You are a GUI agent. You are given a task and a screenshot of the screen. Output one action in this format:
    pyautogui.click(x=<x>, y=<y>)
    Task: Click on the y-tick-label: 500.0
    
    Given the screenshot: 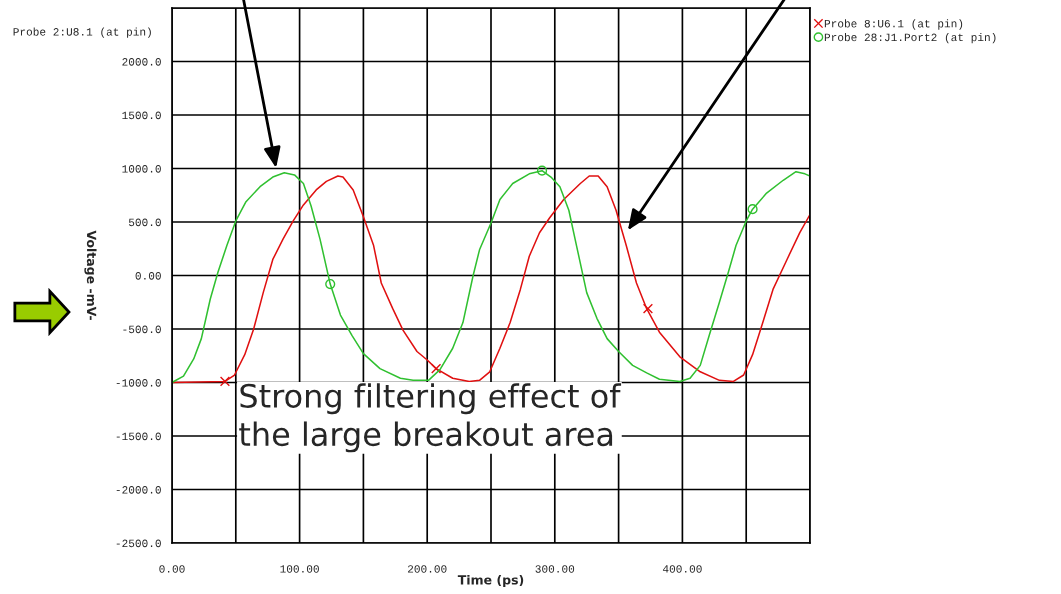 What is the action you would take?
    pyautogui.click(x=144, y=222)
    